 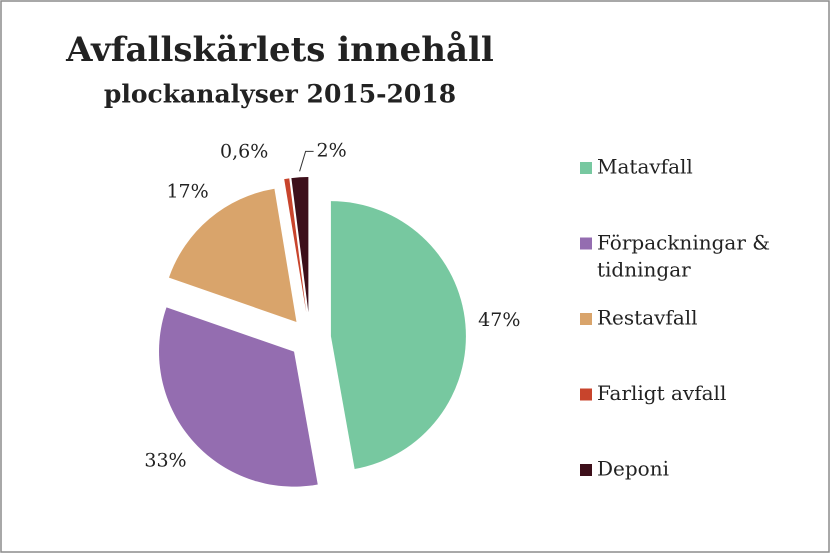 What do you see at coordinates (332, 150) in the screenshot?
I see `data-label: 2%` at bounding box center [332, 150].